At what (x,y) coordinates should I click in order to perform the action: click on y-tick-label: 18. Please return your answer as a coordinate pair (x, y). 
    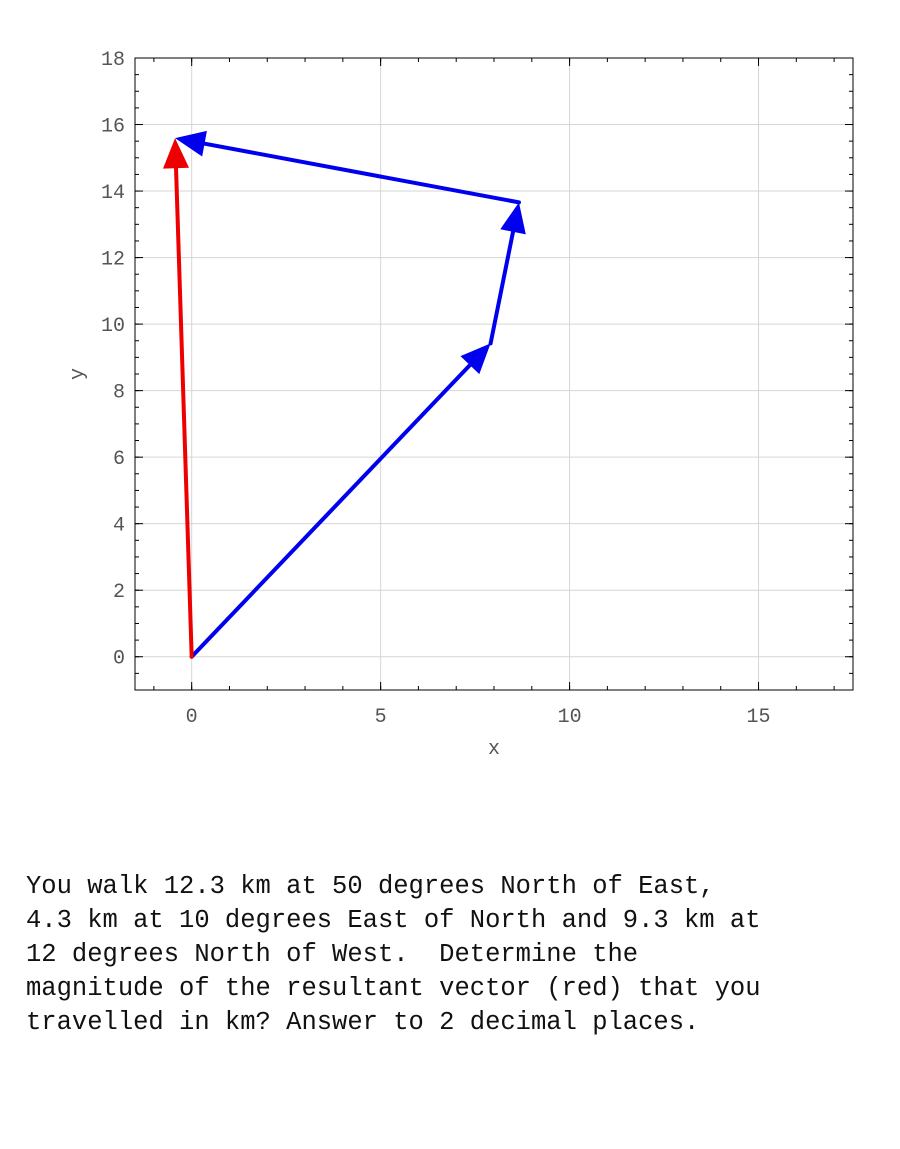
    Looking at the image, I should click on (113, 60).